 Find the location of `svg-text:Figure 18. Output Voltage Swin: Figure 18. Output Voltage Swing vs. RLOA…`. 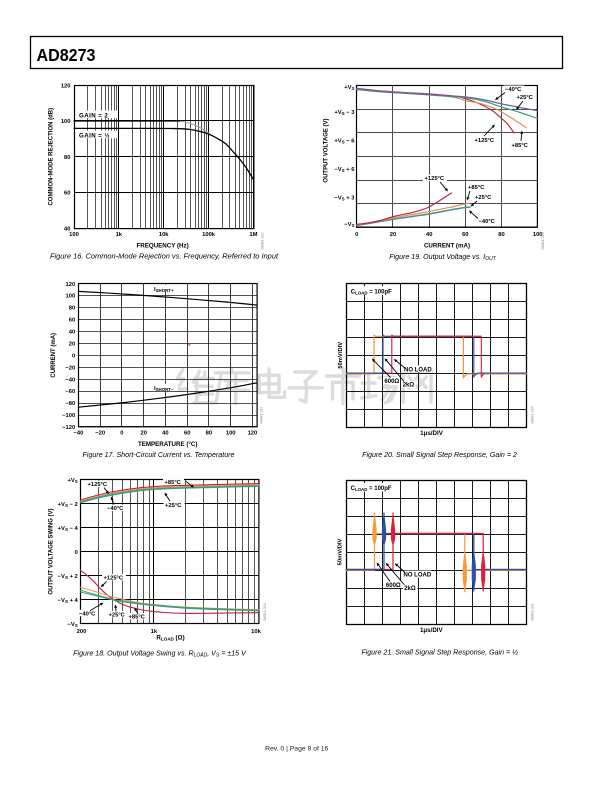

svg-text:Figure 18. Output Voltage Swin: Figure 18. Output Voltage Swing vs. RLOA… is located at coordinates (160, 653).